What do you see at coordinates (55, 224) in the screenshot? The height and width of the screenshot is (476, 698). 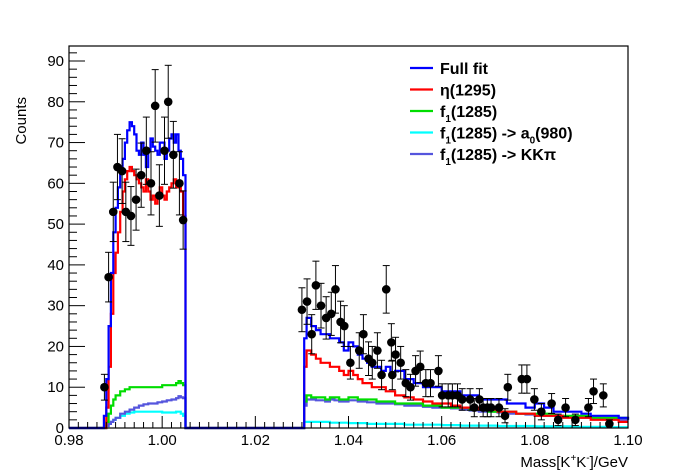 I see `y-tick-label: 50` at bounding box center [55, 224].